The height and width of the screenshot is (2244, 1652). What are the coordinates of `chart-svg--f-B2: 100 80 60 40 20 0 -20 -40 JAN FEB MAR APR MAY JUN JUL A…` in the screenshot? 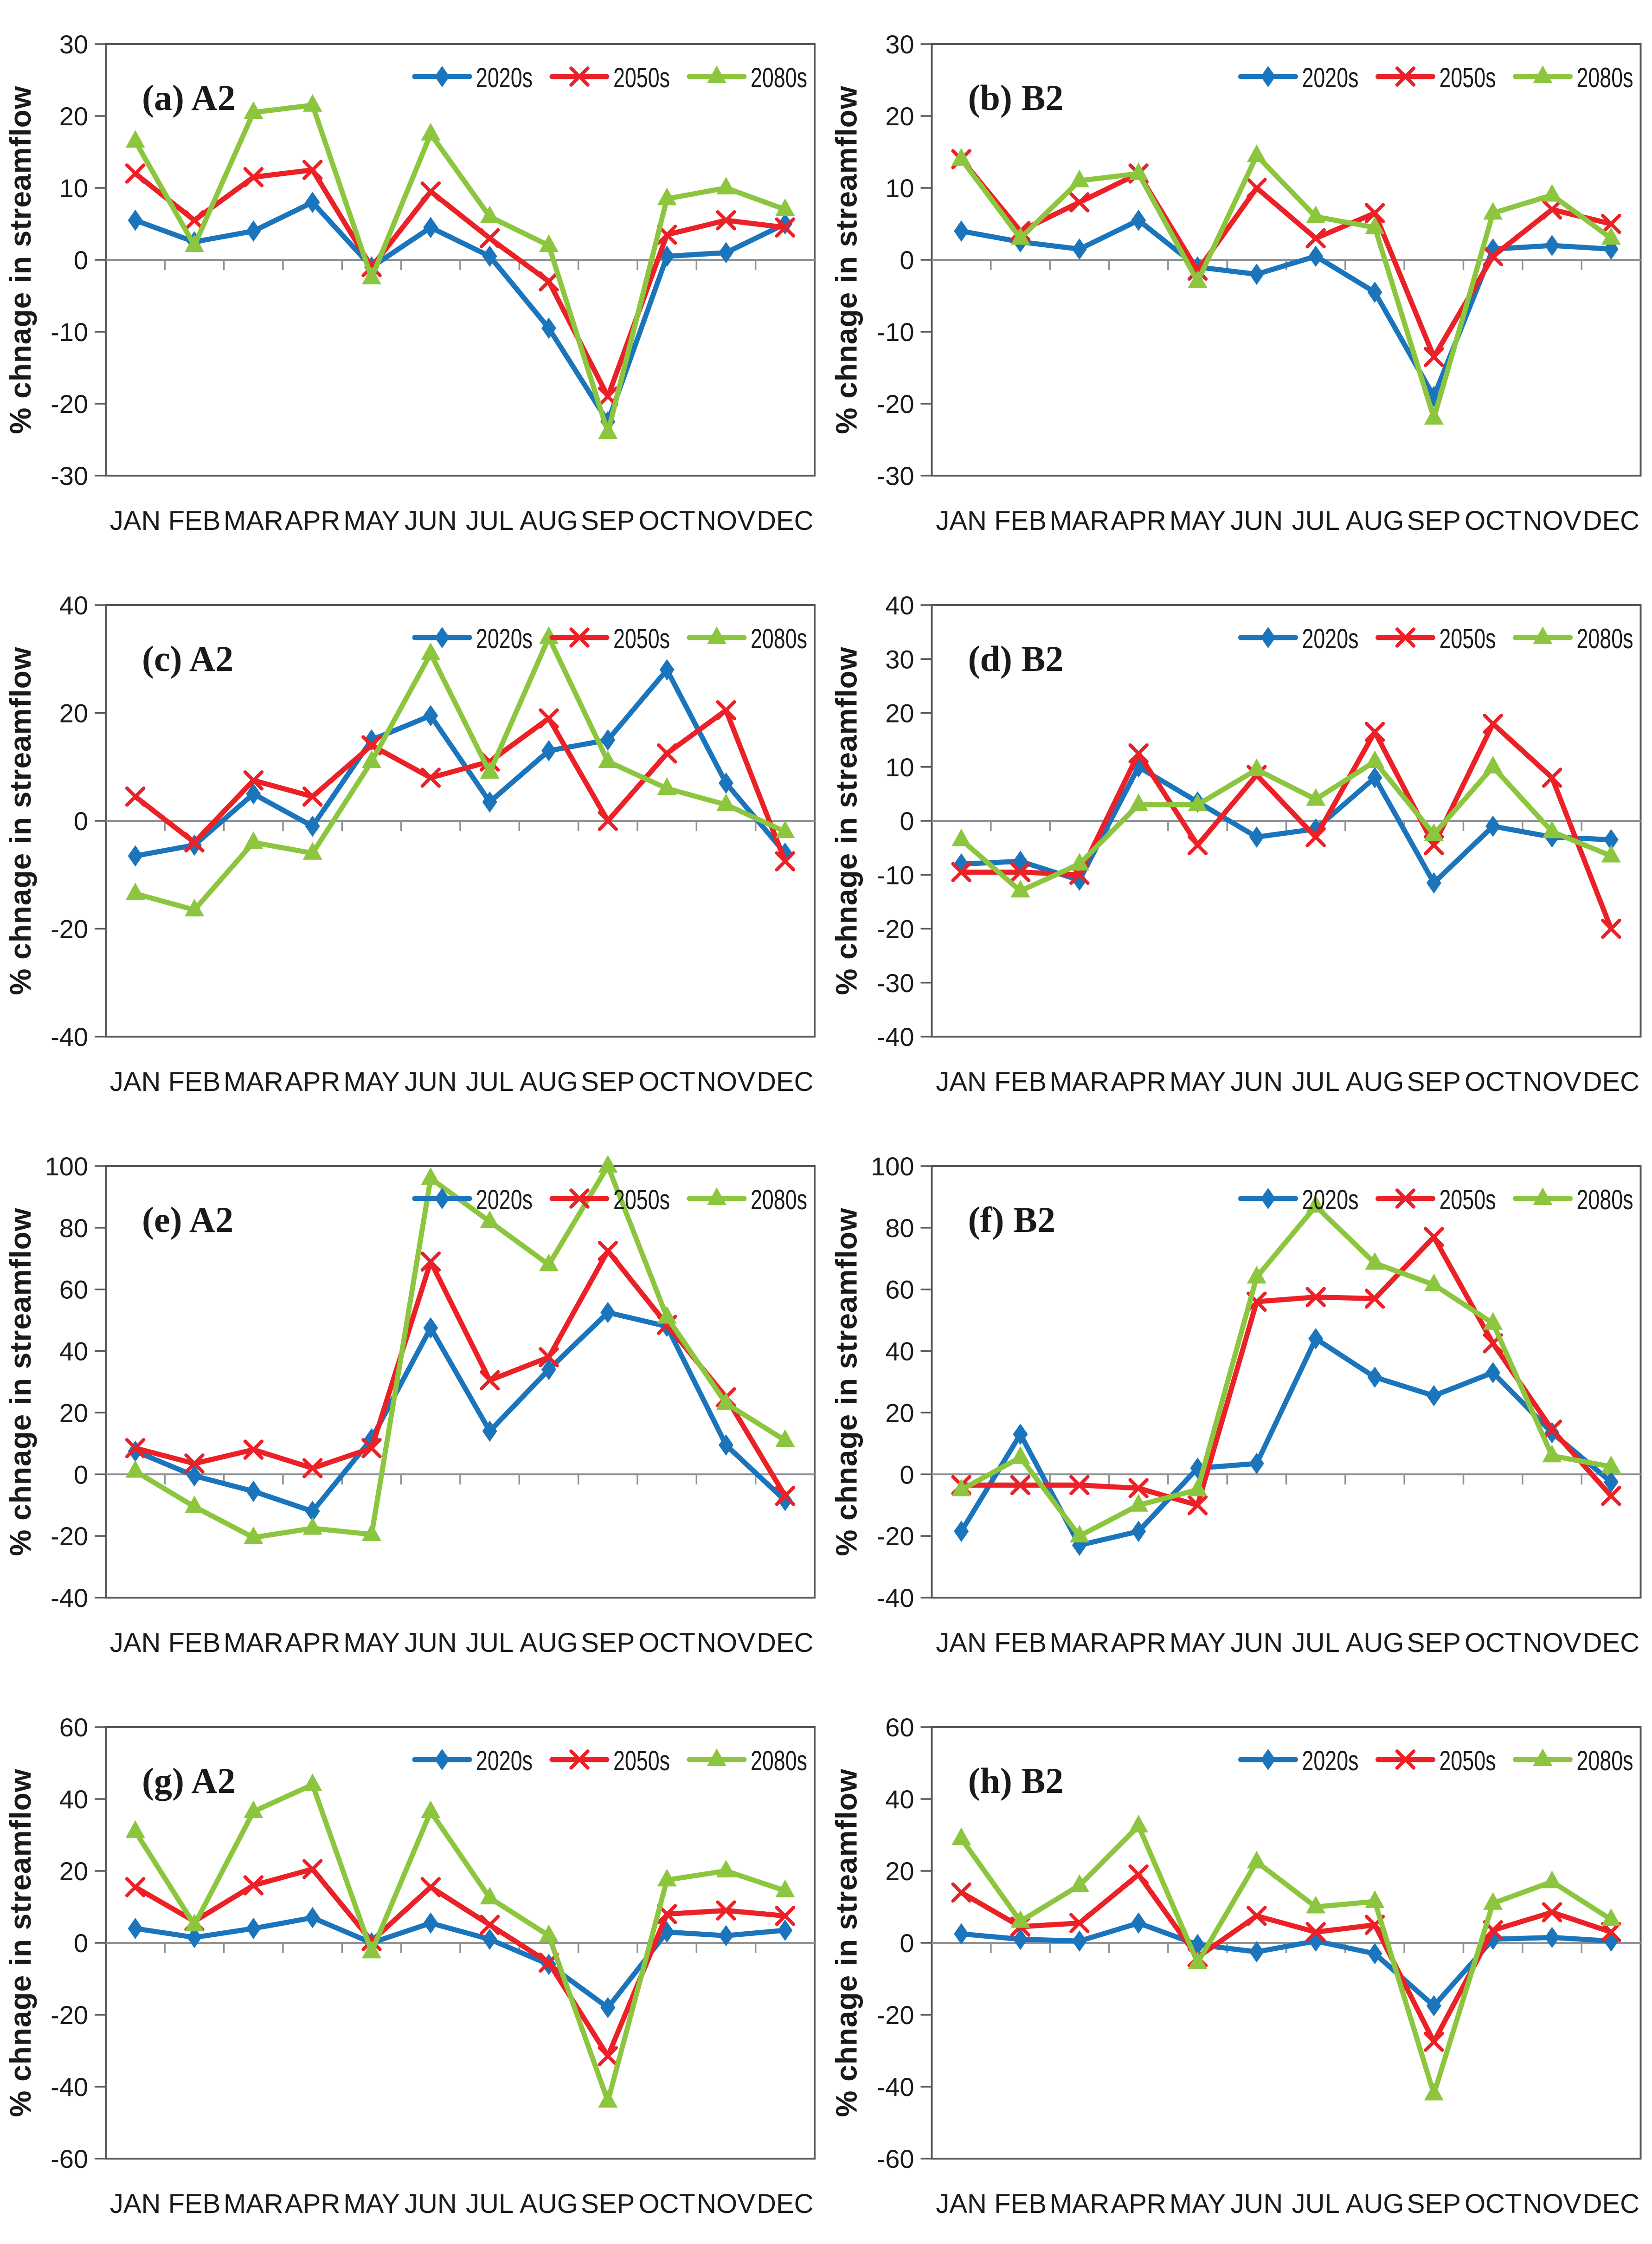 It's located at (1236, 1405).